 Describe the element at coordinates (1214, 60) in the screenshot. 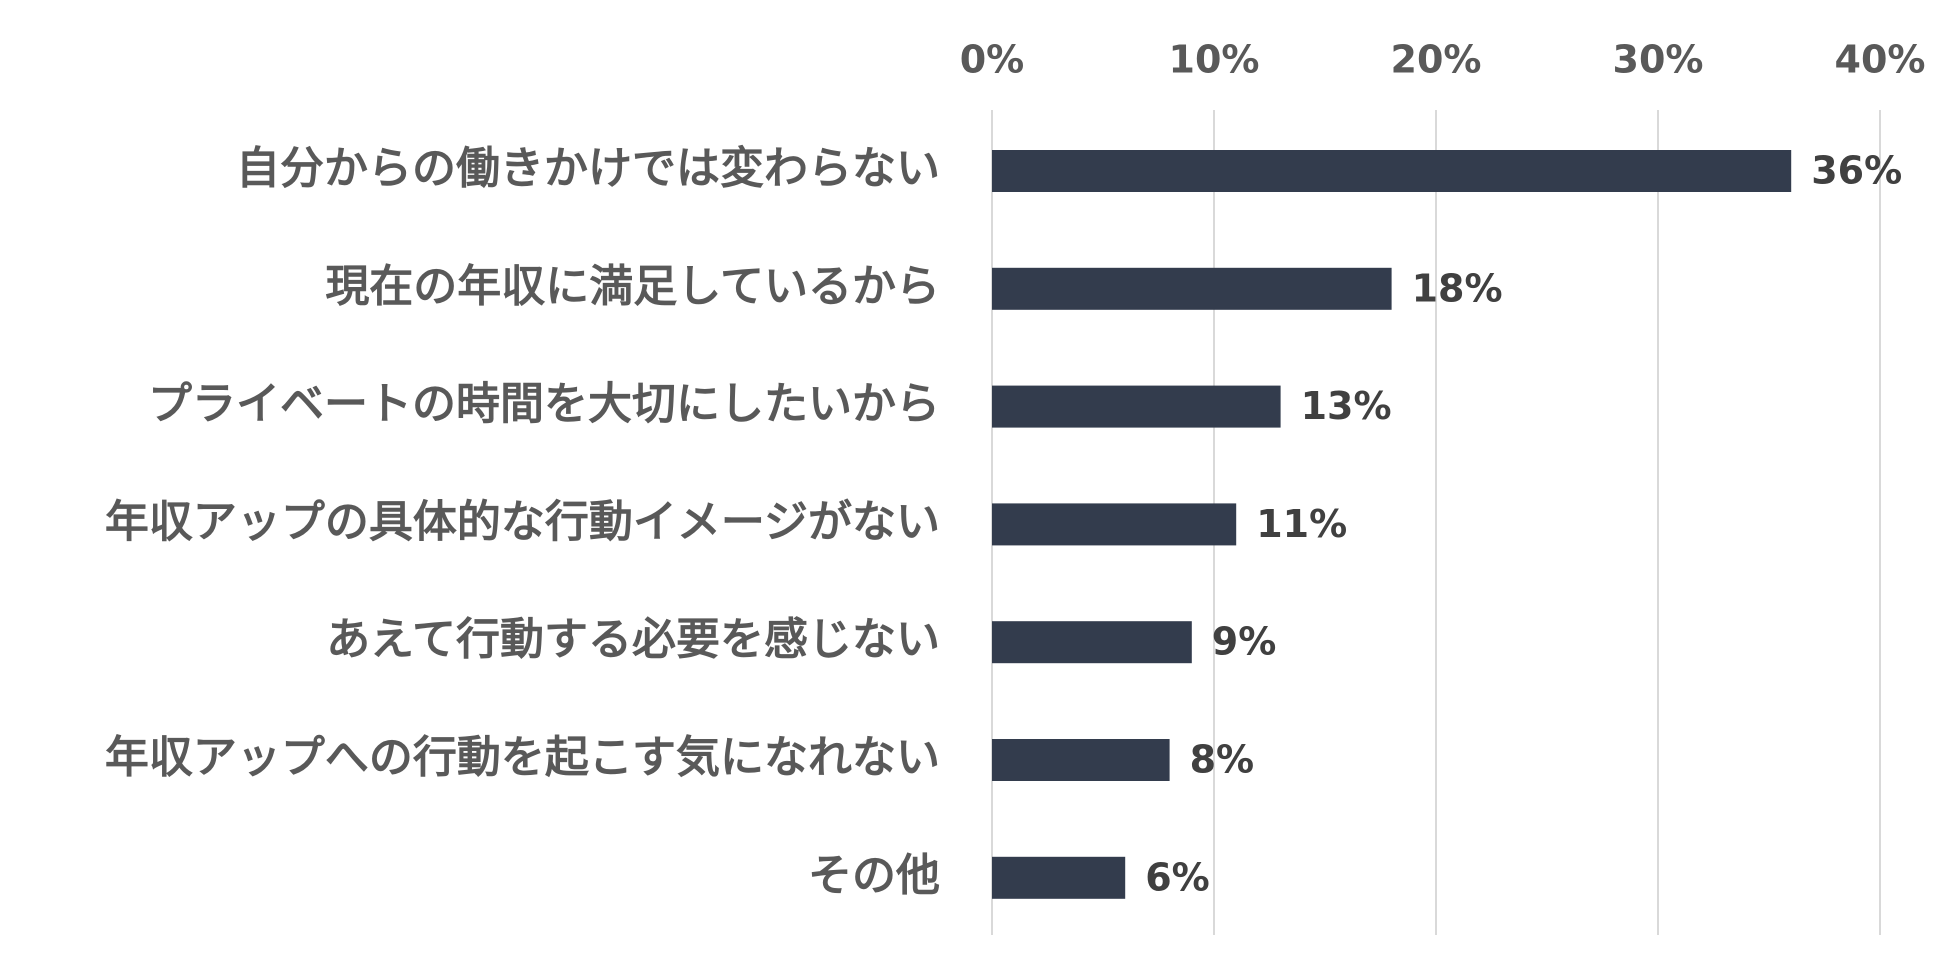

I see `x-tick-label: 10%` at that location.